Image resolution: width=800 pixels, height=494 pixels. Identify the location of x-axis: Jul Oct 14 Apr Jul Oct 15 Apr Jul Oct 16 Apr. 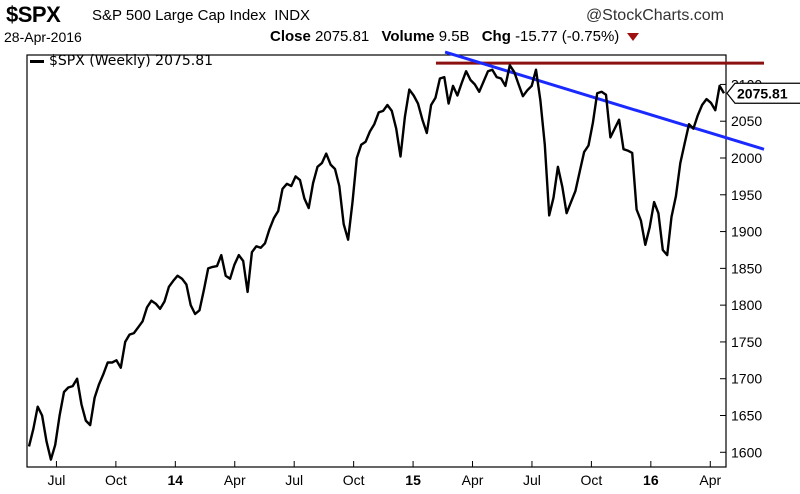
(384, 474).